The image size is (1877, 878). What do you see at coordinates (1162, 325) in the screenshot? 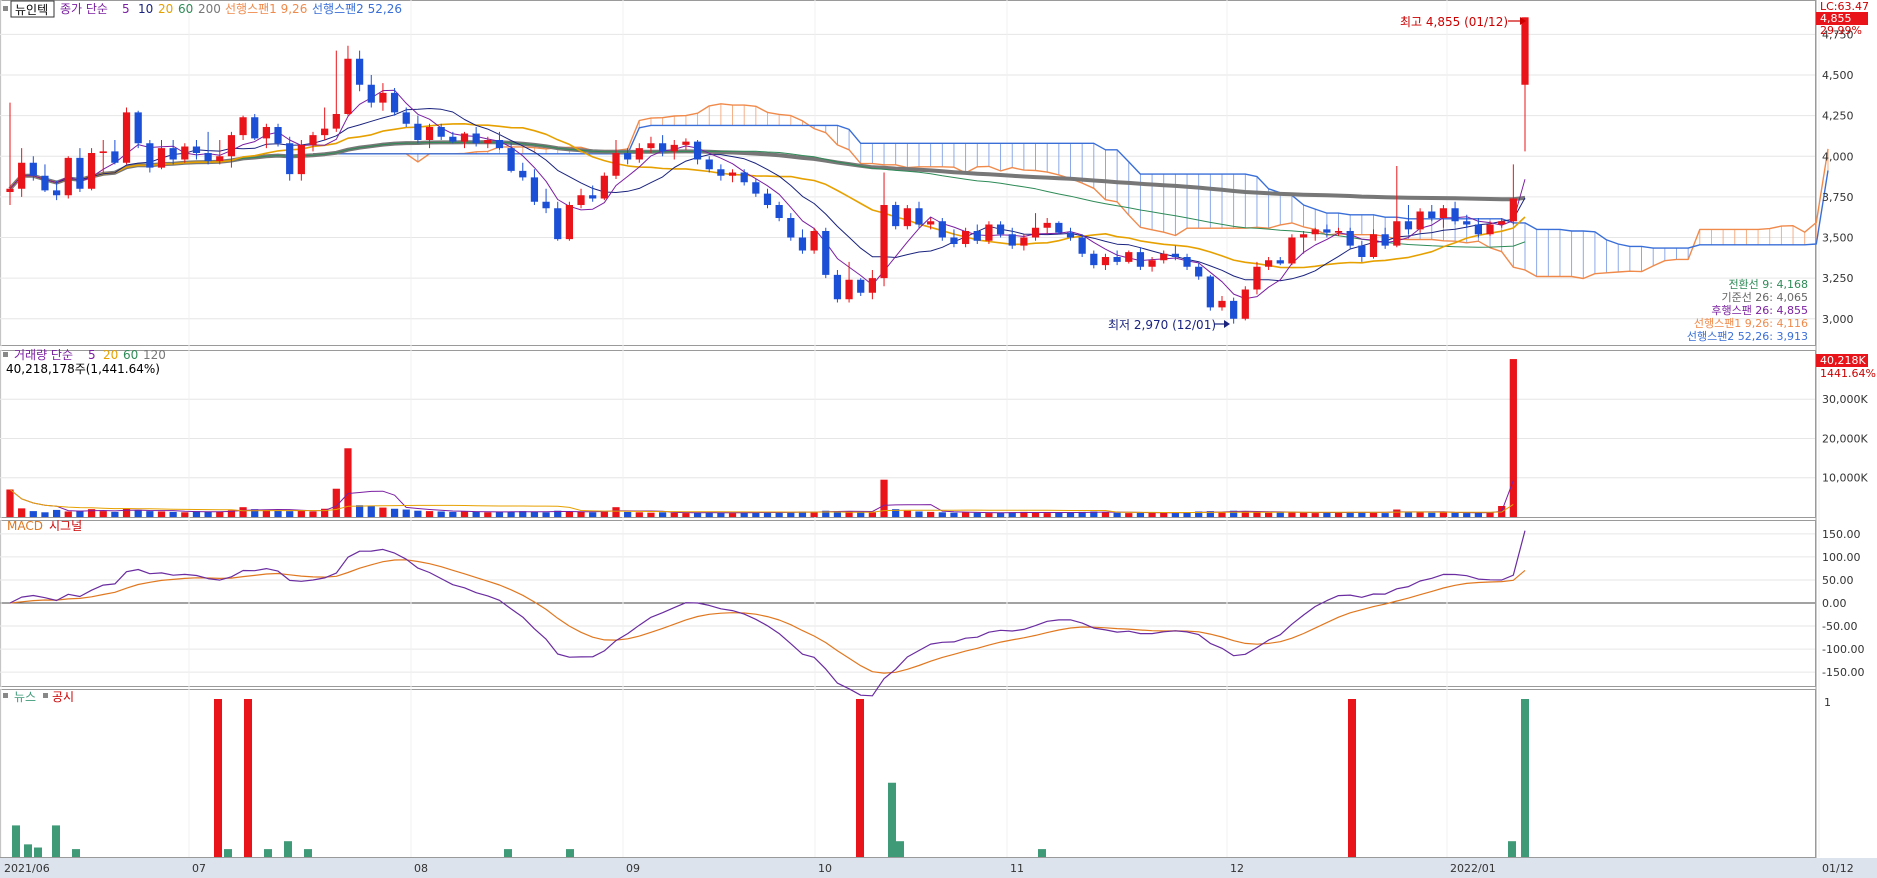
I see `low-note: 최저 2,970 (12/01)` at bounding box center [1162, 325].